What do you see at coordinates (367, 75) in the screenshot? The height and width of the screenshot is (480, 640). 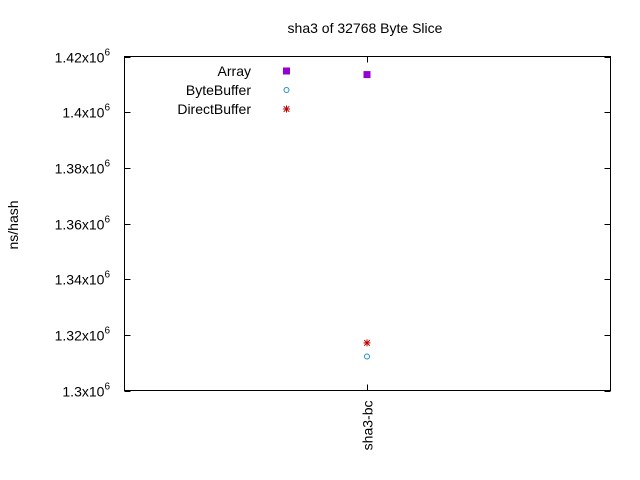 I see `data-point-array` at bounding box center [367, 75].